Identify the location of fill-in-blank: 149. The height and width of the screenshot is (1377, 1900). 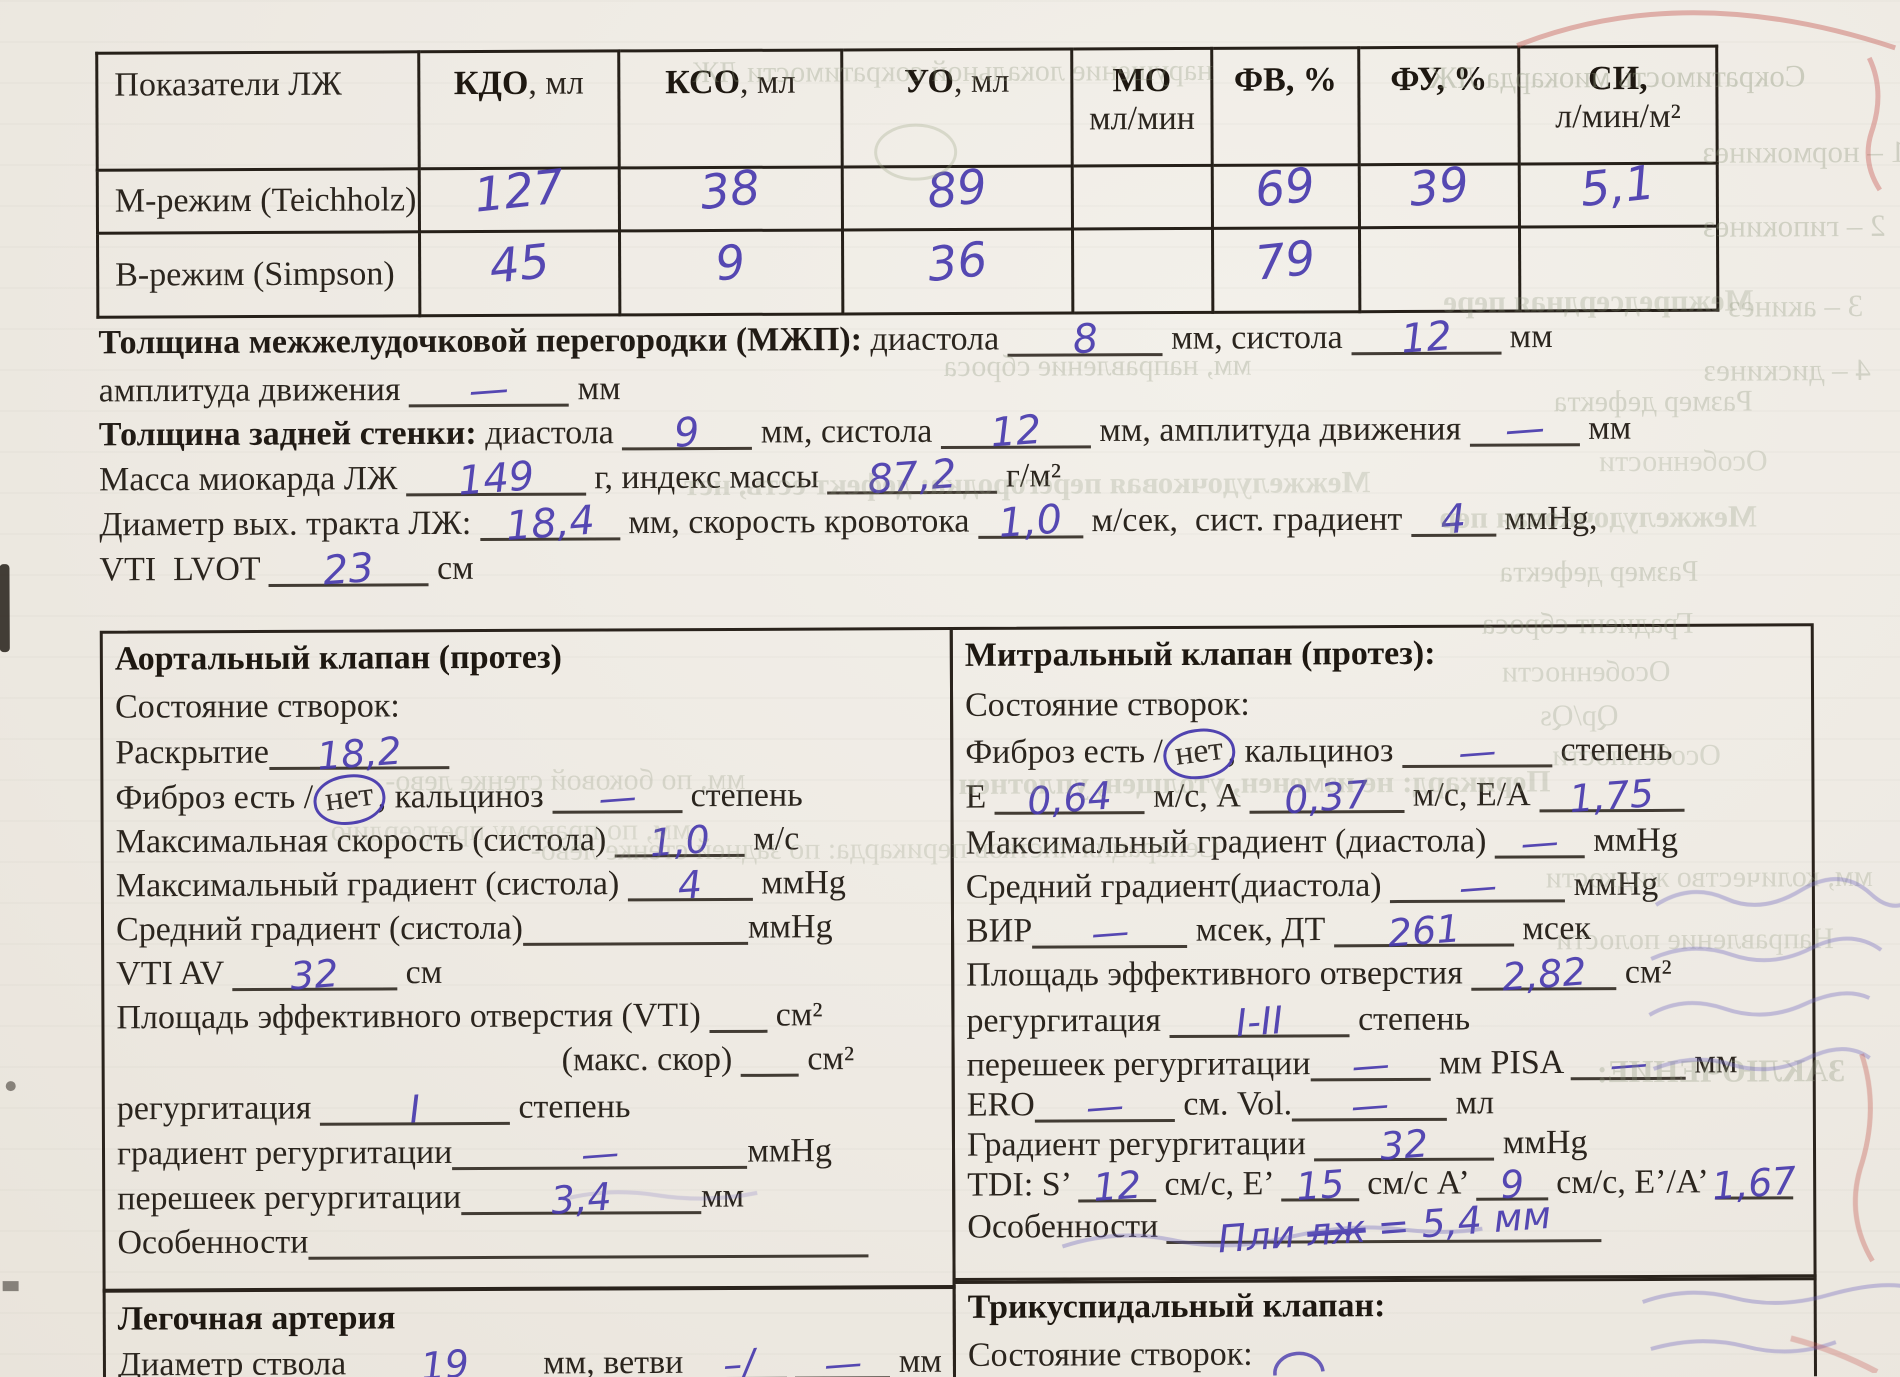
(495, 478).